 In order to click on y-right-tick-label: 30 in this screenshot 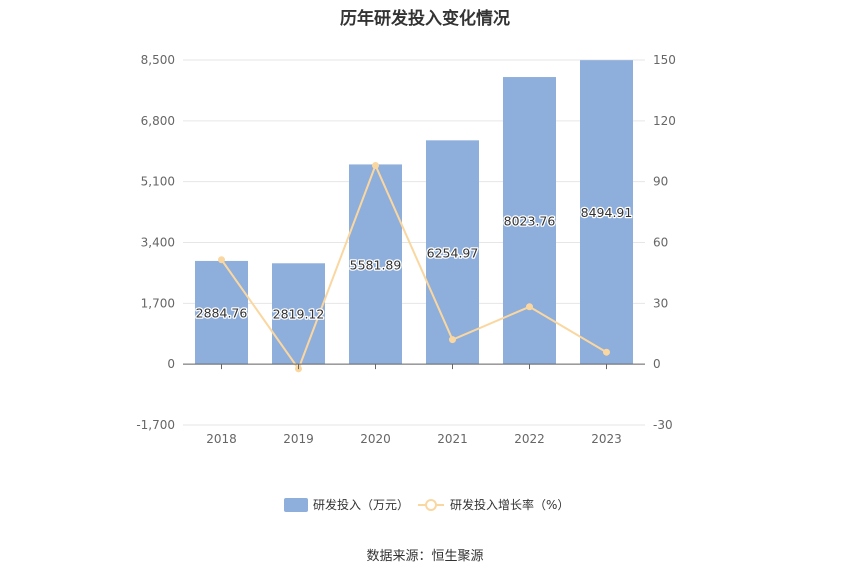, I will do `click(660, 303)`.